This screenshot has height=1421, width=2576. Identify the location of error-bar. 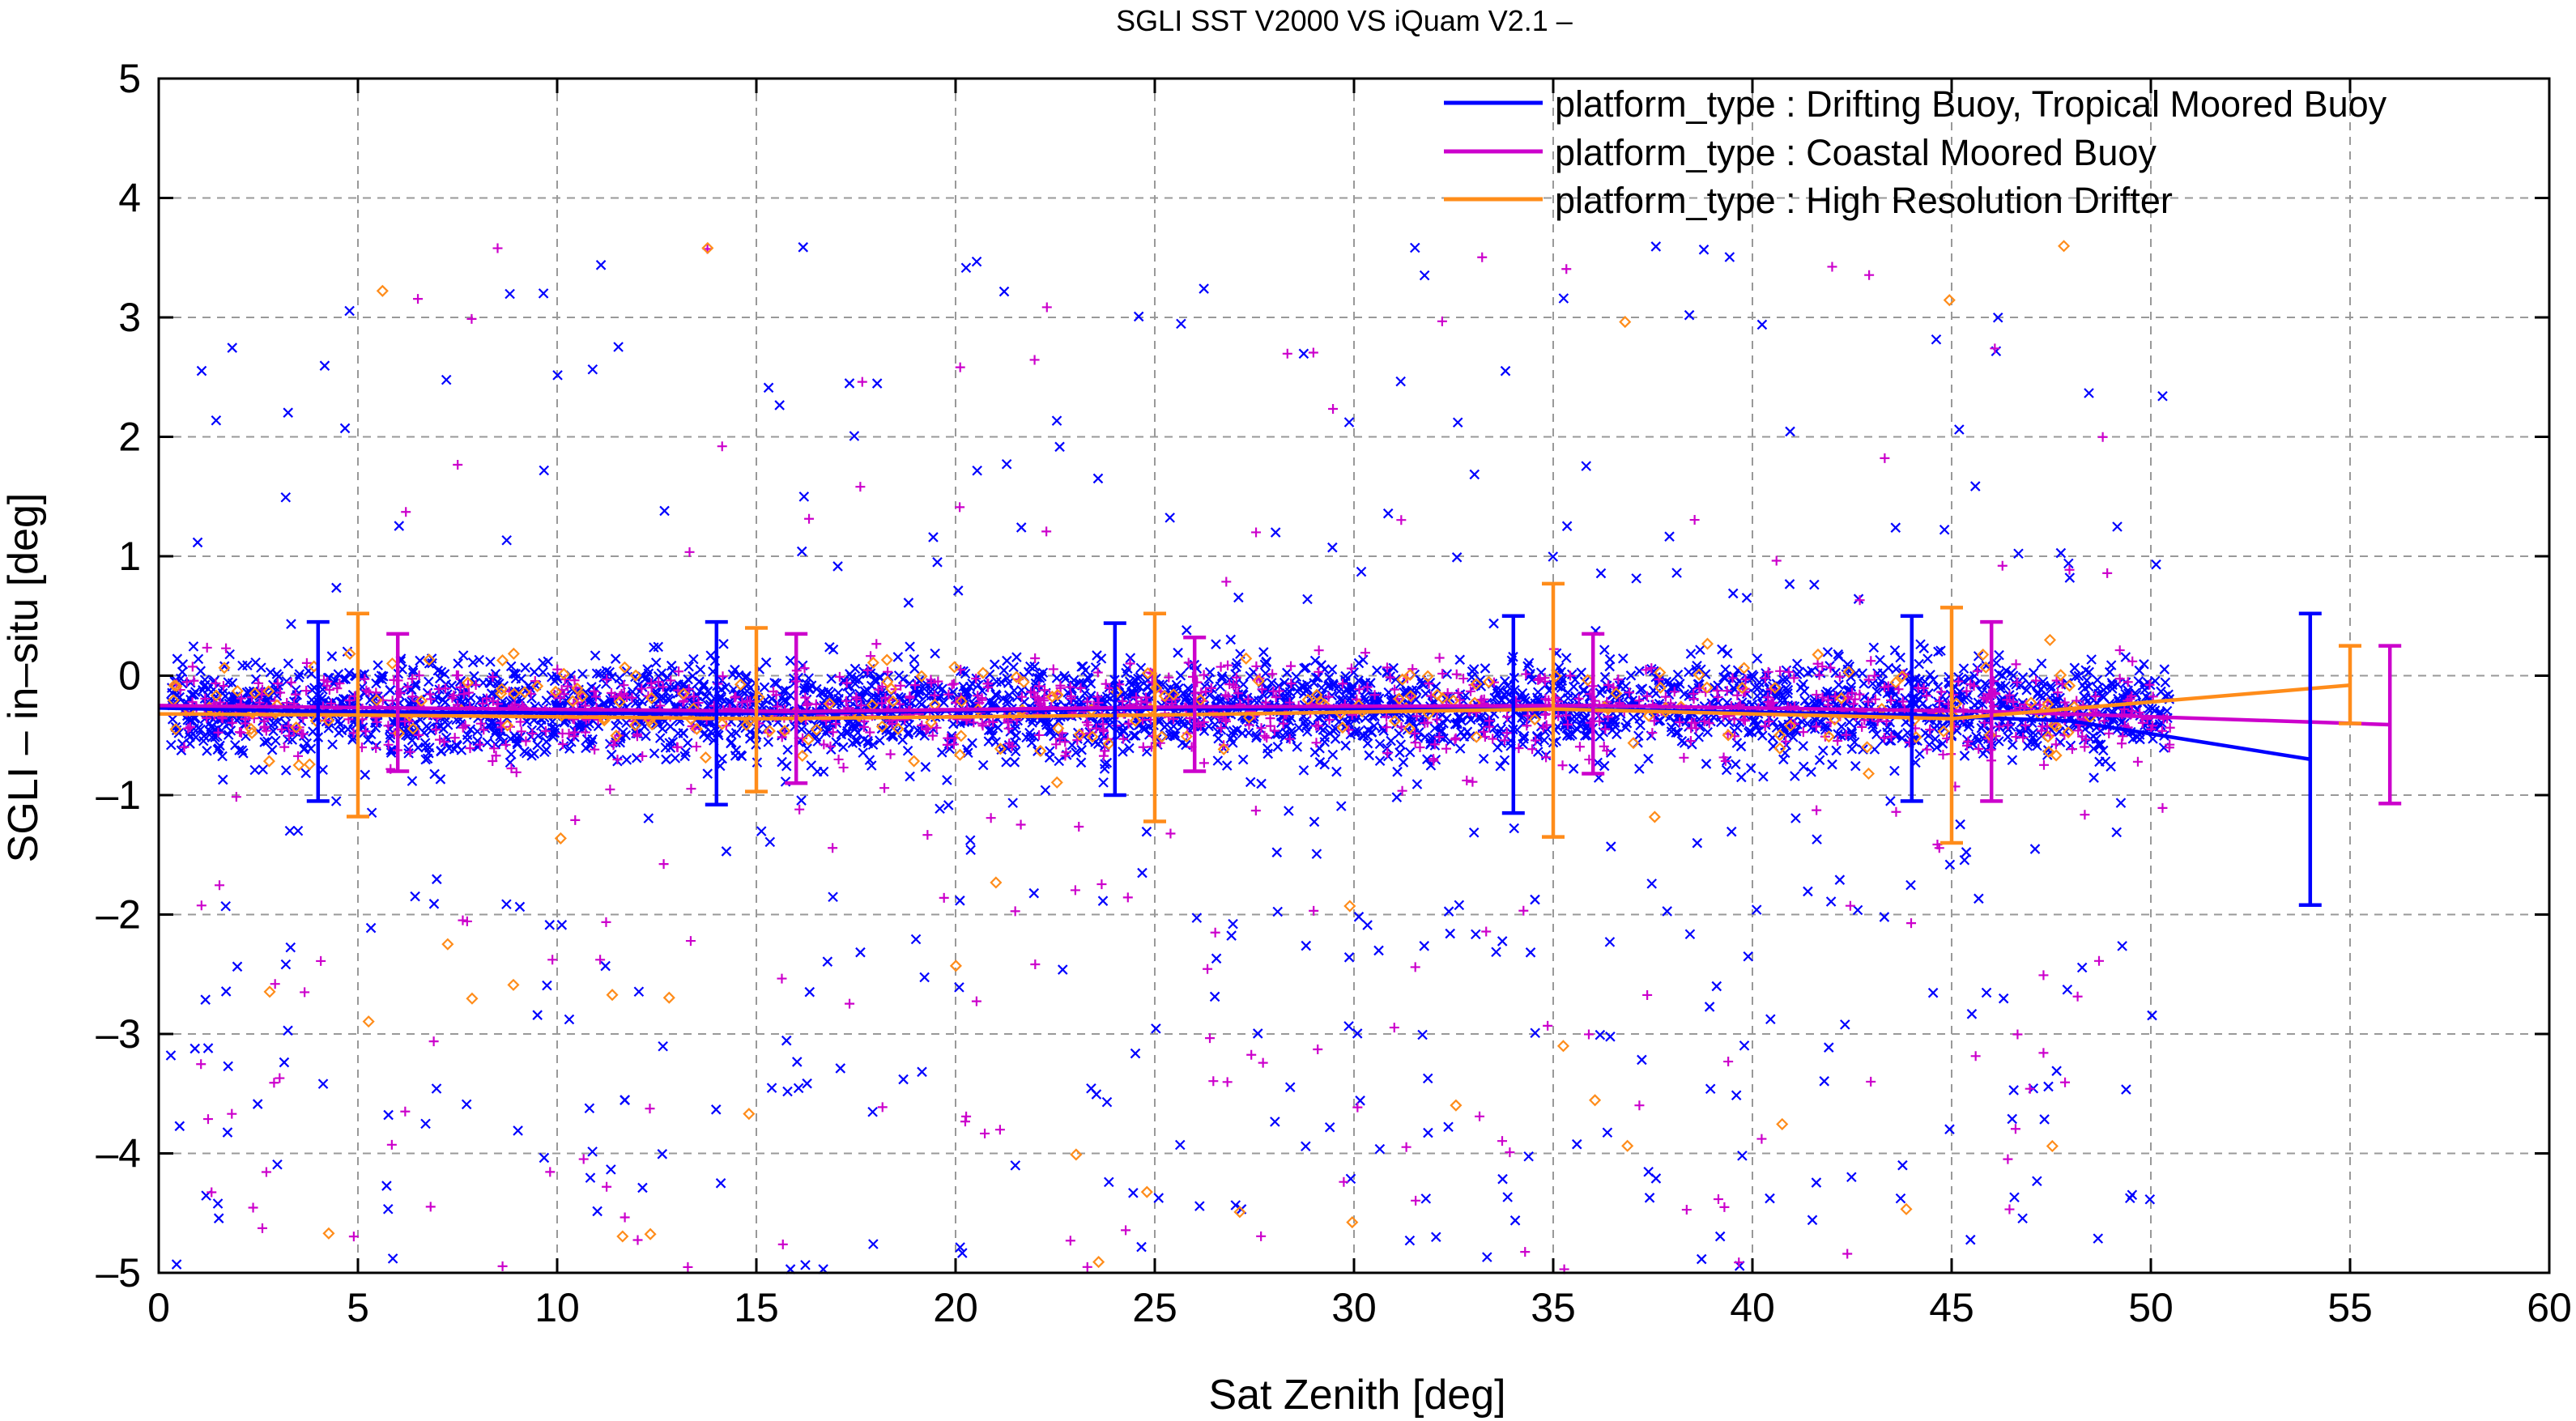
(1593, 704).